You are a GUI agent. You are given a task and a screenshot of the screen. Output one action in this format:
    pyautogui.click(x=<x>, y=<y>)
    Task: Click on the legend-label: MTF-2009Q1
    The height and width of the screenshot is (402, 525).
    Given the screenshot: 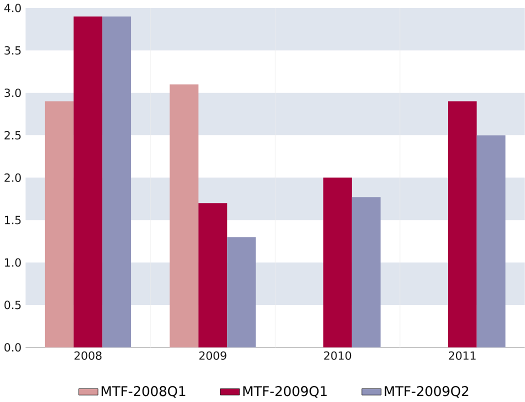 What is the action you would take?
    pyautogui.click(x=285, y=392)
    